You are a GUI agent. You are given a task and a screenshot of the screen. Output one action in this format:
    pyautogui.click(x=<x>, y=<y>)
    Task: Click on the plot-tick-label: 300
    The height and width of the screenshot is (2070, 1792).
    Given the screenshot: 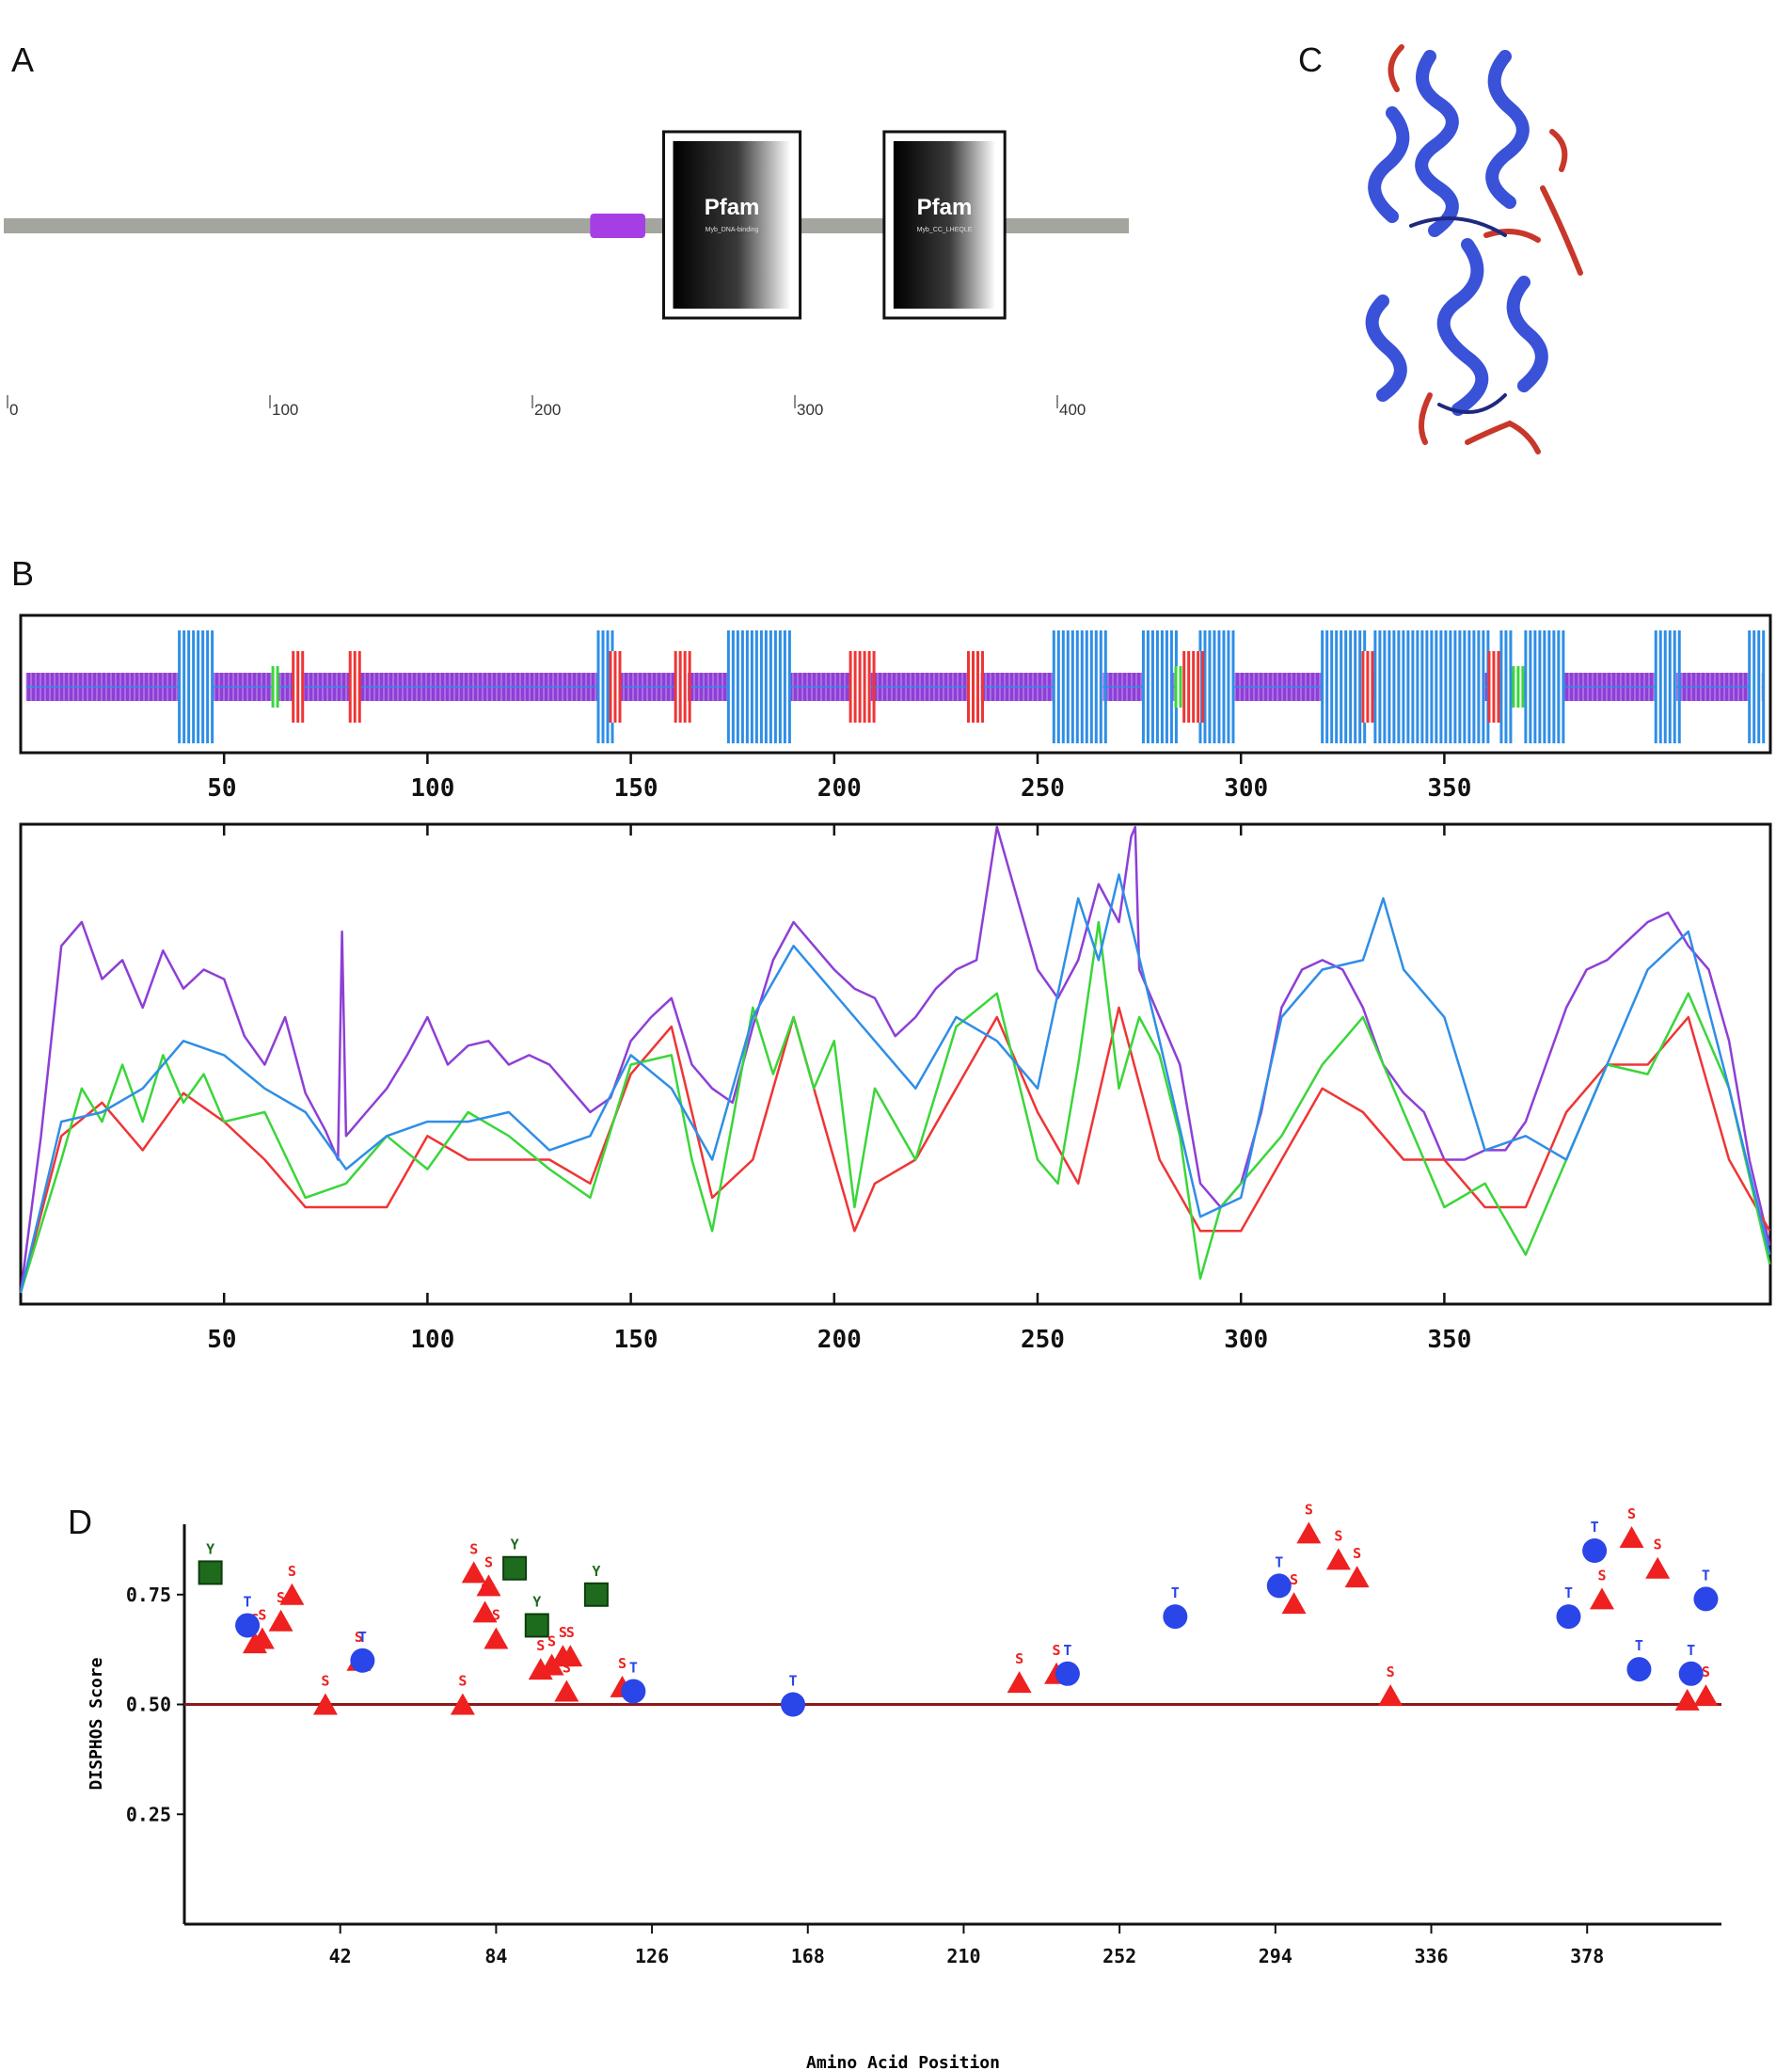 What is the action you would take?
    pyautogui.click(x=1246, y=1340)
    